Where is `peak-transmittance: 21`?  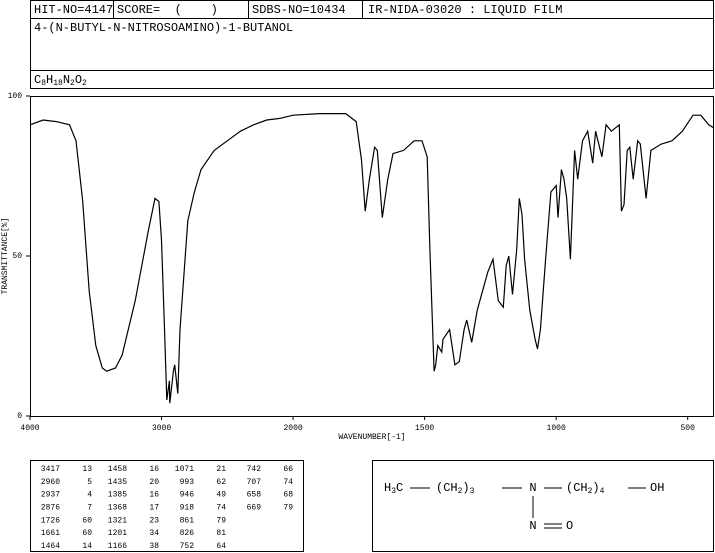
peak-transmittance: 21 is located at coordinates (221, 469).